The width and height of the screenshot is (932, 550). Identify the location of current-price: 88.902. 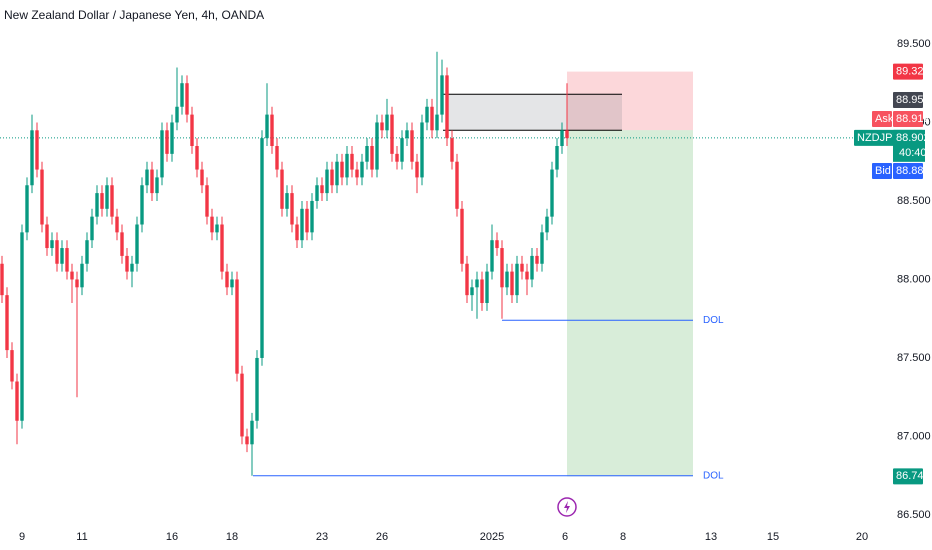
(913, 138).